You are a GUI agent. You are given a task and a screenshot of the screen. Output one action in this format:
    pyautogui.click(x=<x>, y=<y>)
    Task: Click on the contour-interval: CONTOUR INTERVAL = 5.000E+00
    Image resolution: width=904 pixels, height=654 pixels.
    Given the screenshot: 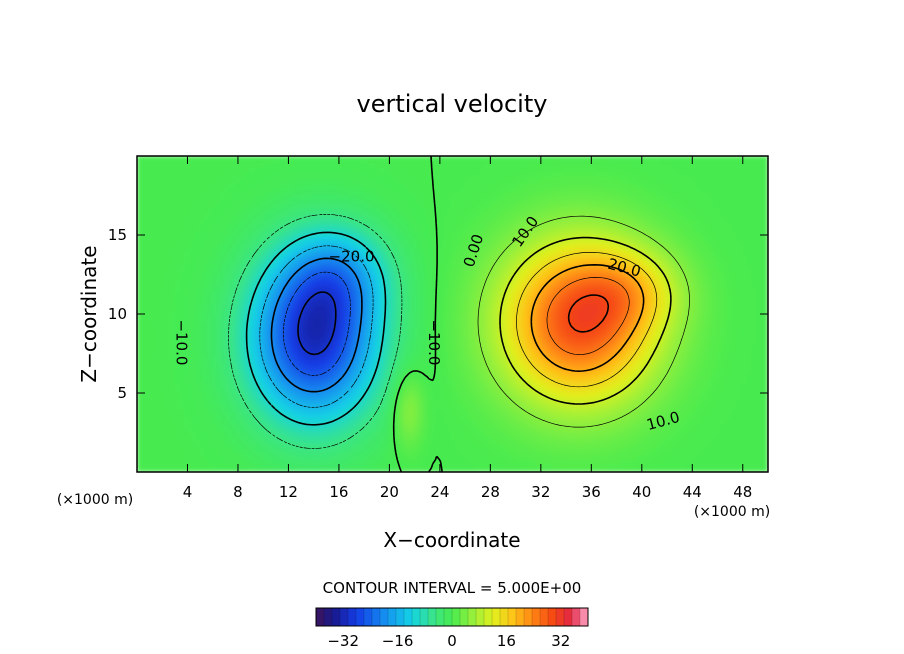 What is the action you would take?
    pyautogui.click(x=452, y=588)
    